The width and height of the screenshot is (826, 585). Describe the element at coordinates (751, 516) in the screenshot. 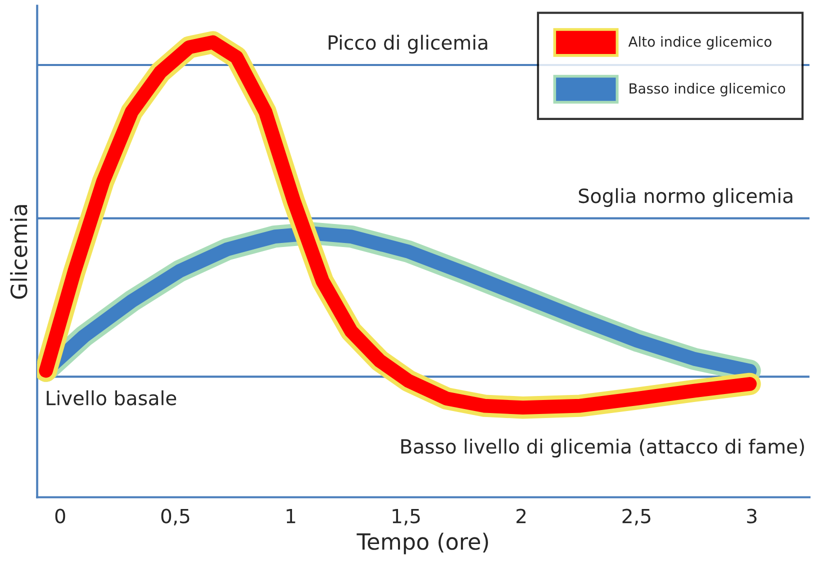

I see `x-tick-label: 3` at that location.